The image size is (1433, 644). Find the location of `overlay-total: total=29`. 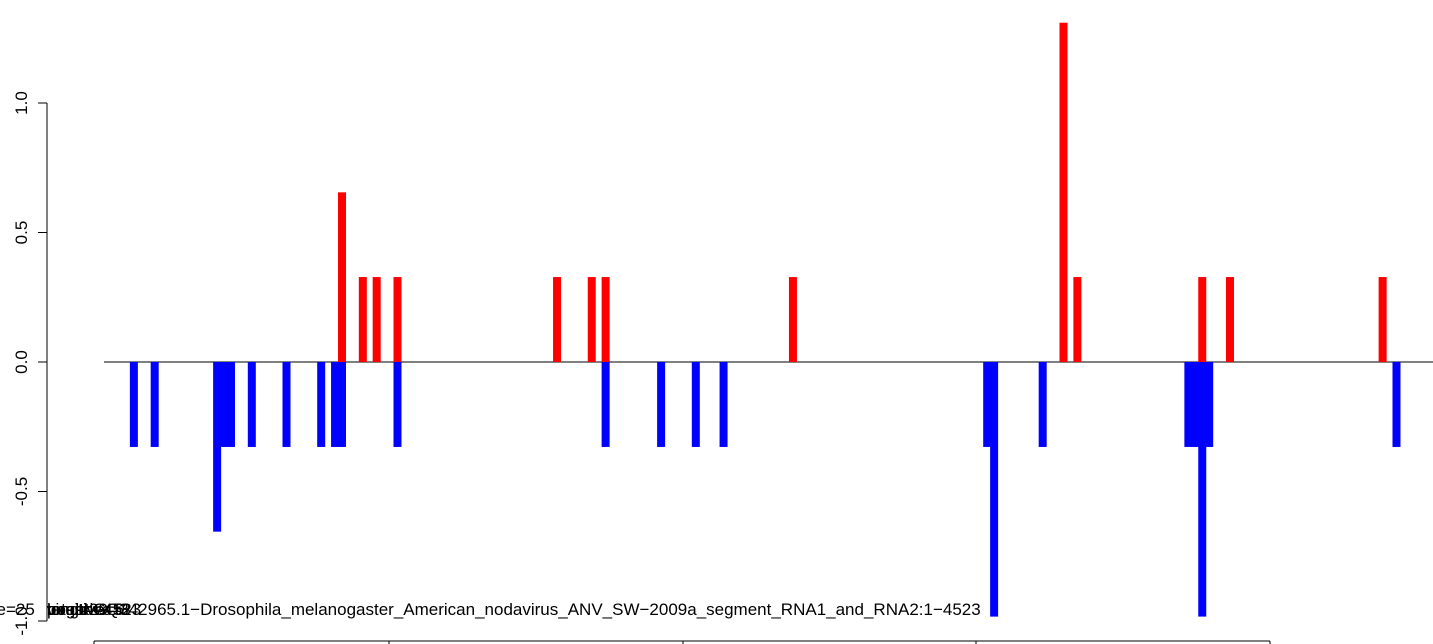

overlay-total: total=29 is located at coordinates (77, 609).